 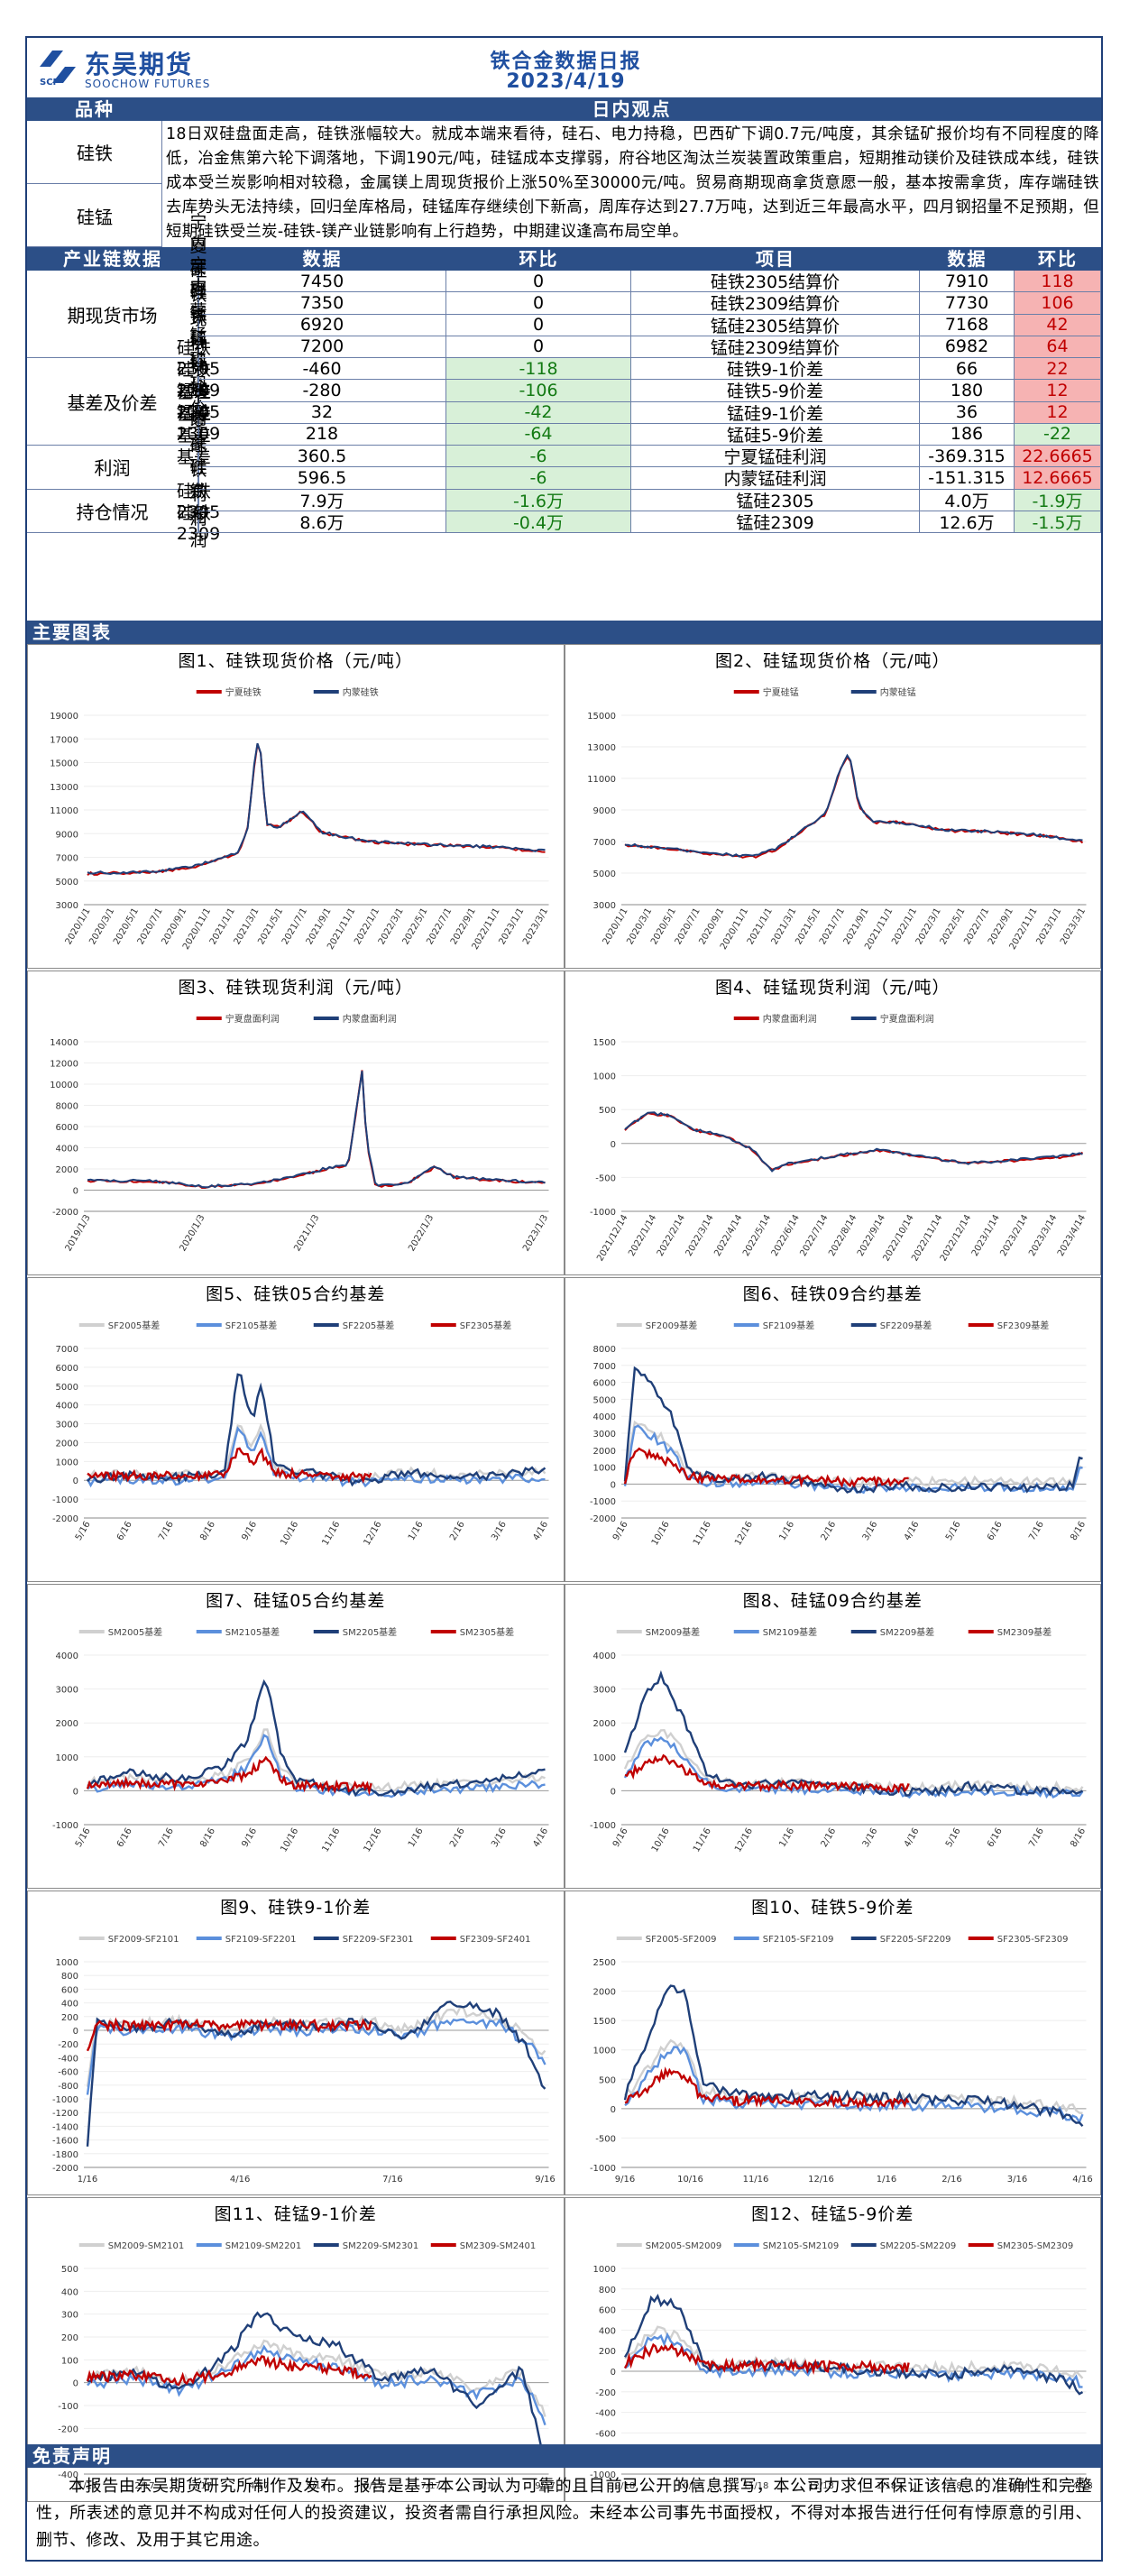 What do you see at coordinates (65, 2155) in the screenshot?
I see `y-tick-label: -1800` at bounding box center [65, 2155].